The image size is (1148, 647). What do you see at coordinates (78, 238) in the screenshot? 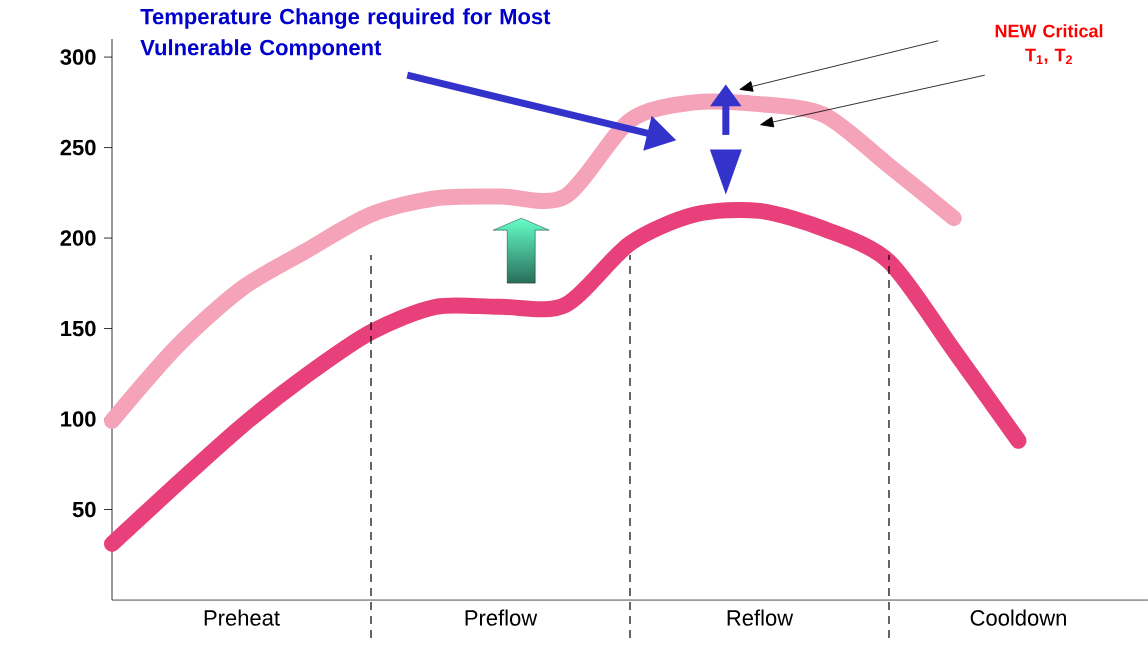
I see `y-tick-label: 200` at bounding box center [78, 238].